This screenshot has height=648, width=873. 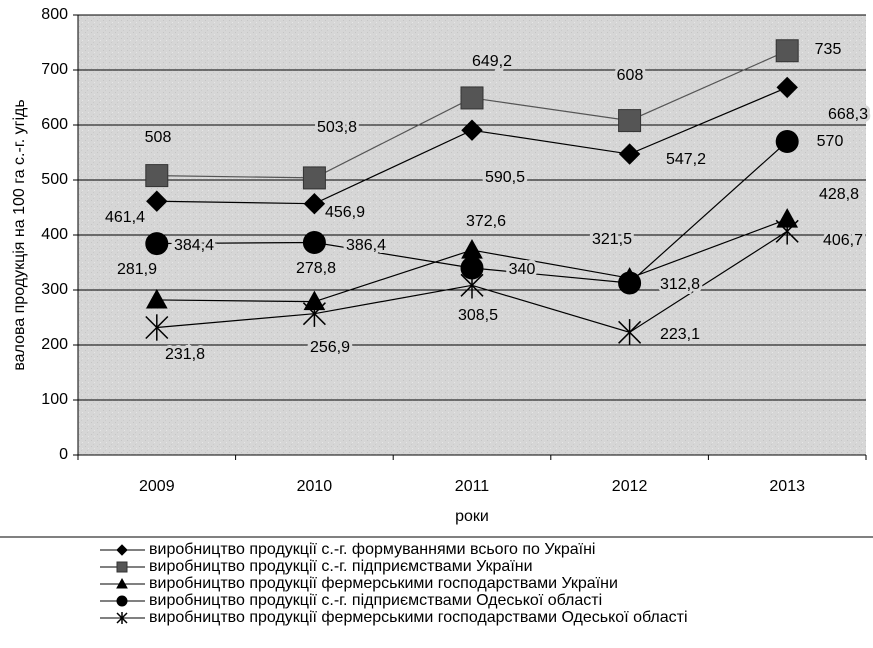 I want to click on y-tick-label: 200, so click(x=54, y=344).